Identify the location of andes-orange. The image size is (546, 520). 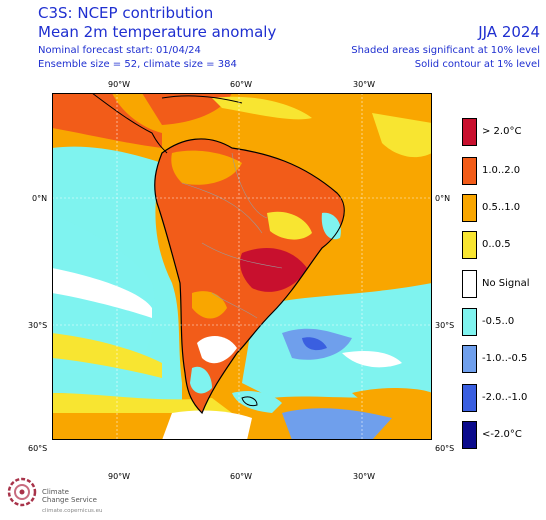
(206, 167).